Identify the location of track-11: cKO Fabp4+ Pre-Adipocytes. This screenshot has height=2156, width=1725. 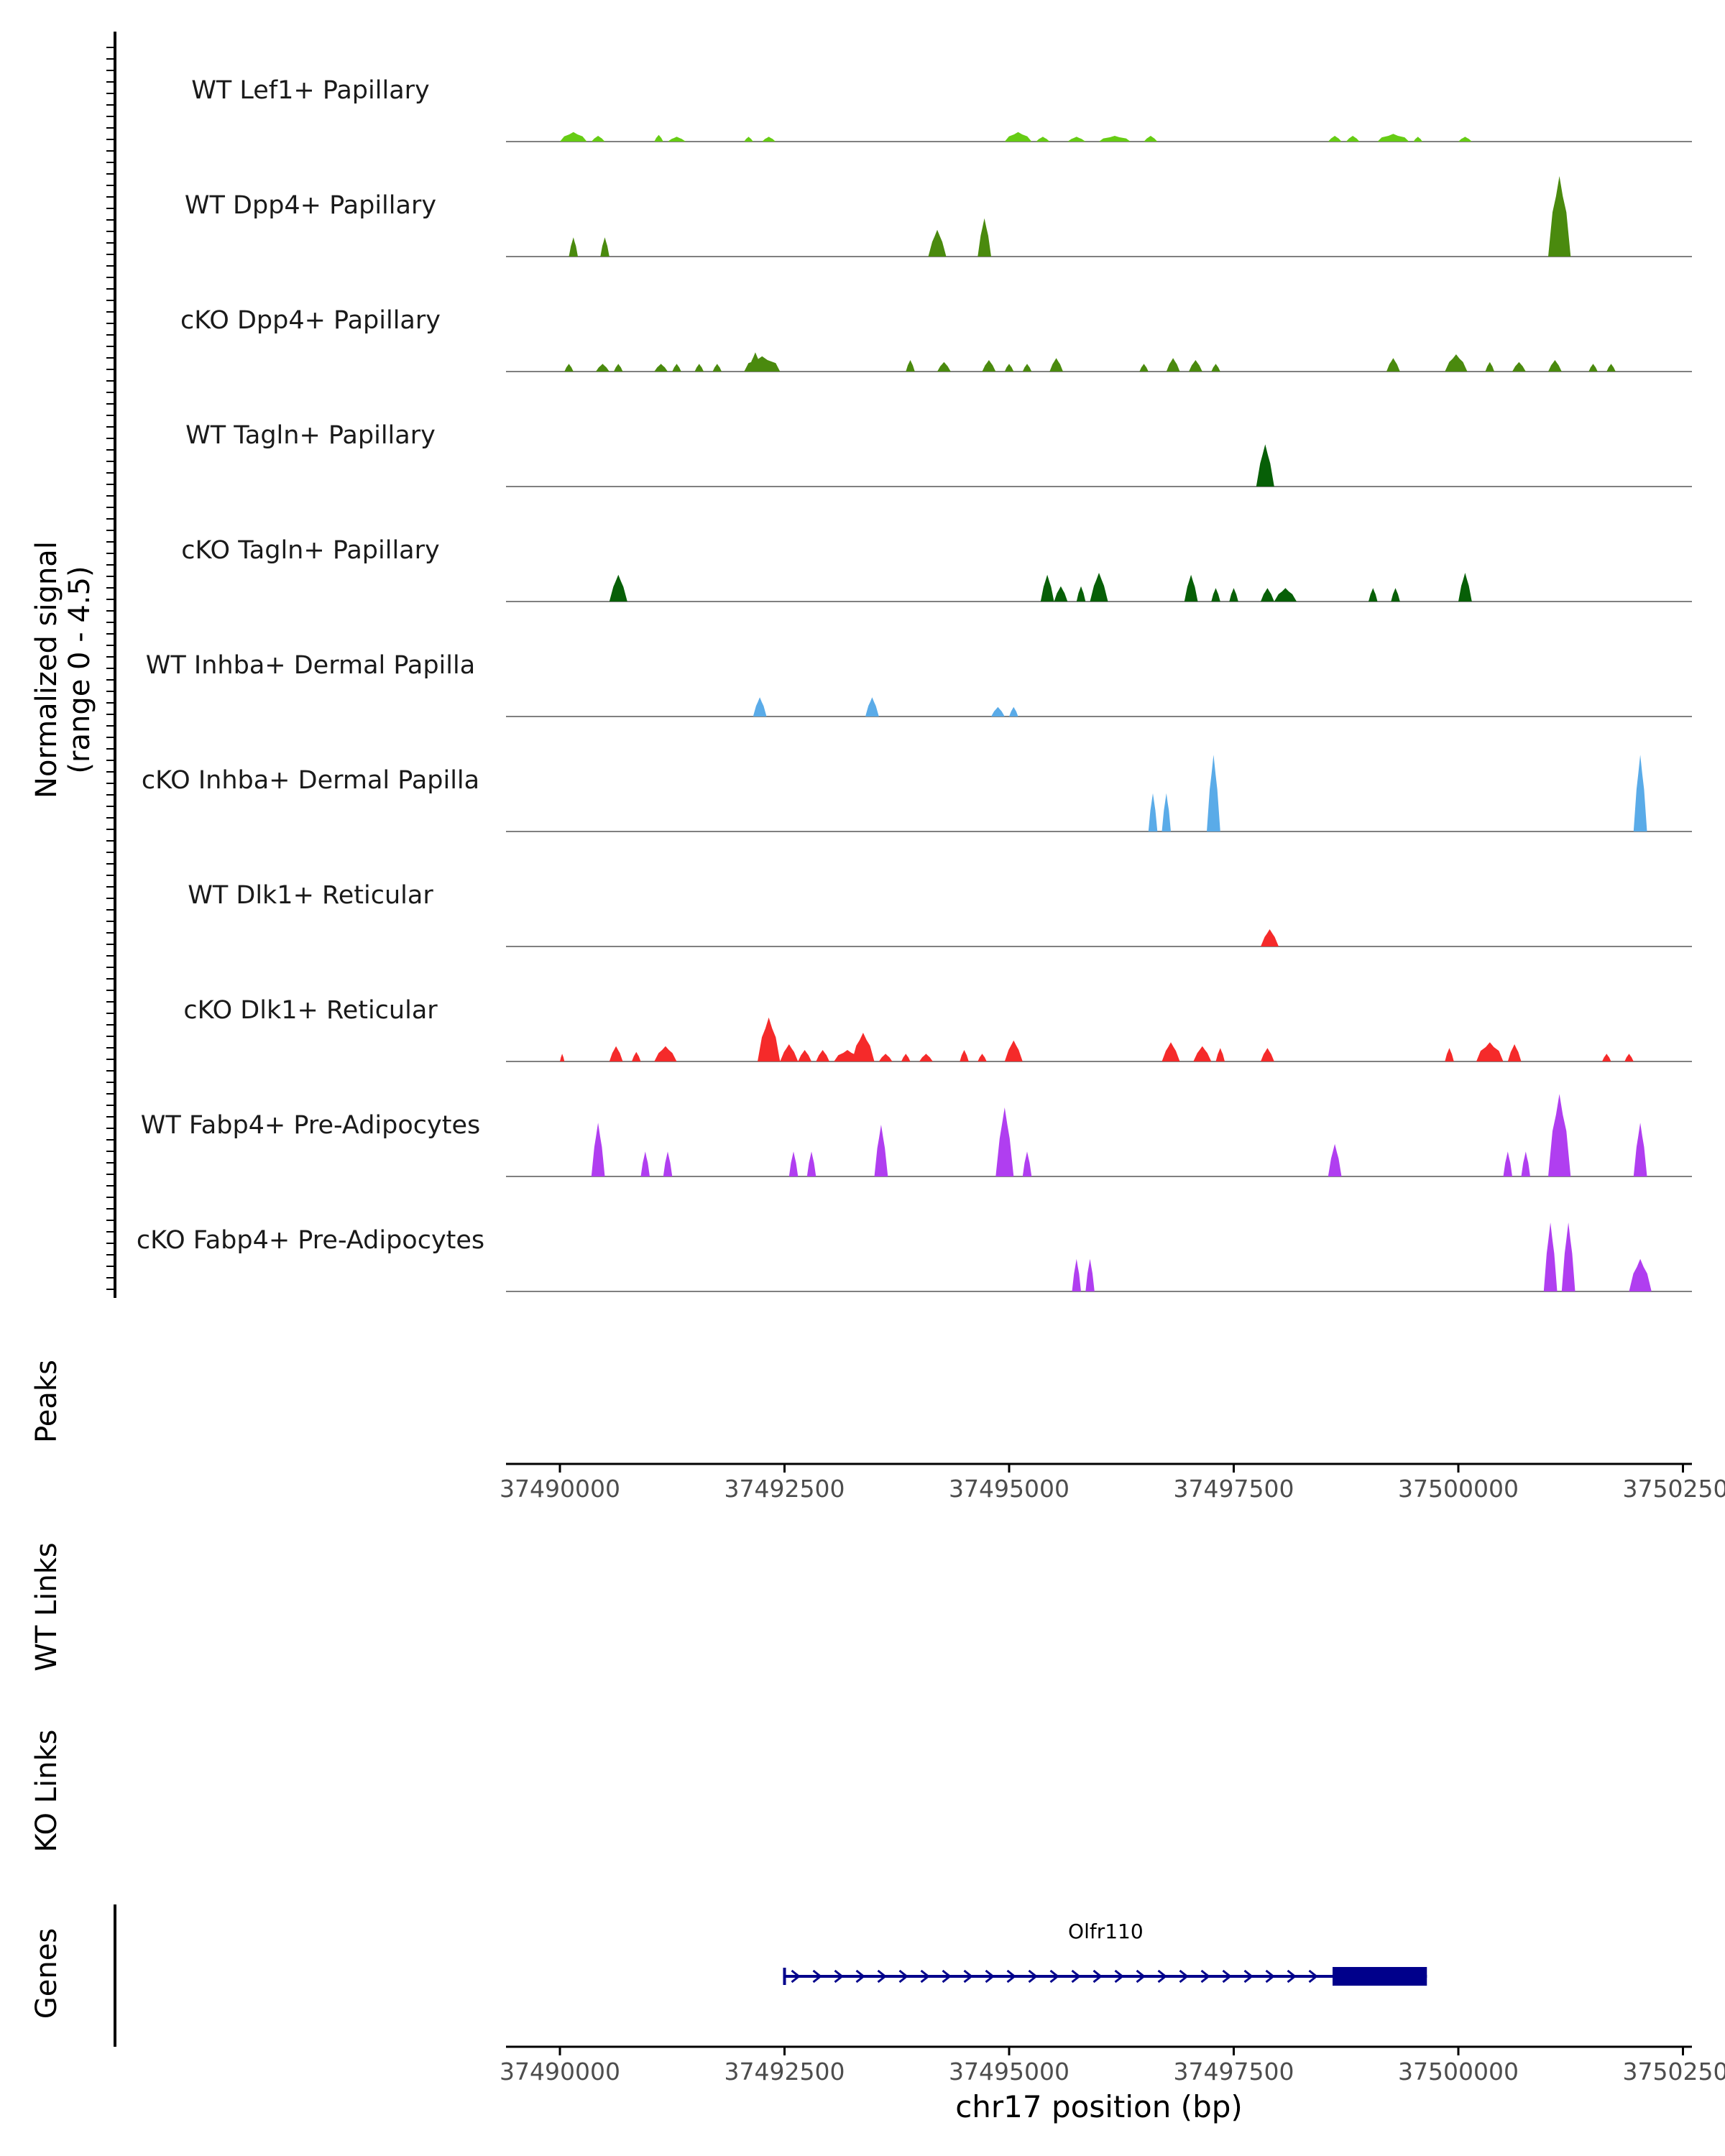
(914, 1257).